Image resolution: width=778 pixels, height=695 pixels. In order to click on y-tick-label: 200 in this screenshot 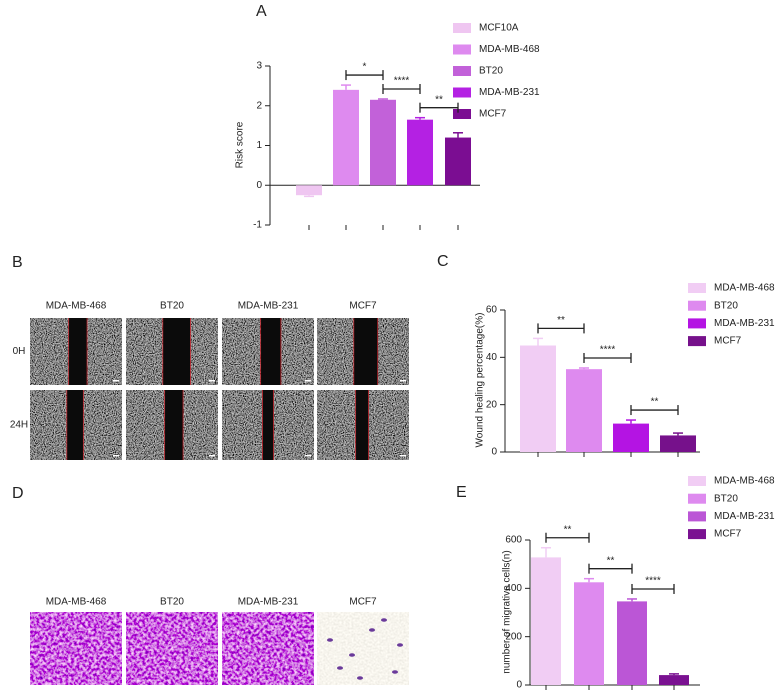, I will do `click(513, 636)`.